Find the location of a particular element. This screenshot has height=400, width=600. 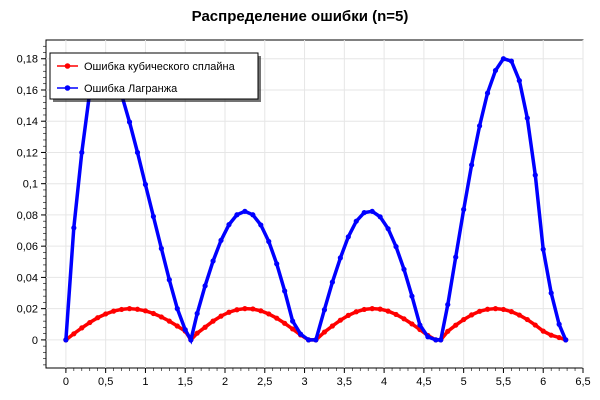

legend-swatch-marker is located at coordinates (67, 66).